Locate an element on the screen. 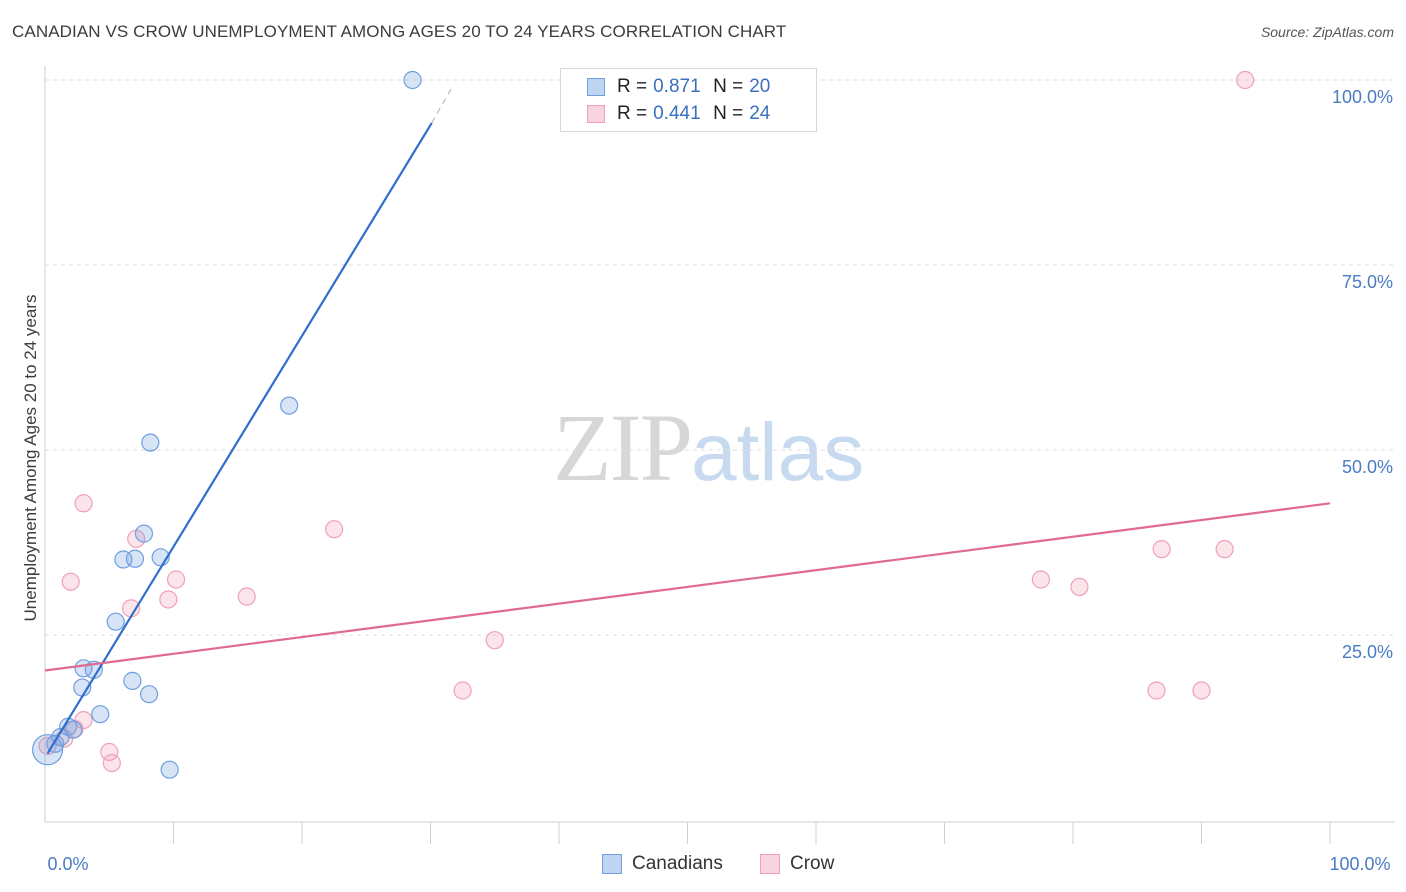 This screenshot has width=1406, height=892. watermark-zip: ZIP is located at coordinates (623, 447).